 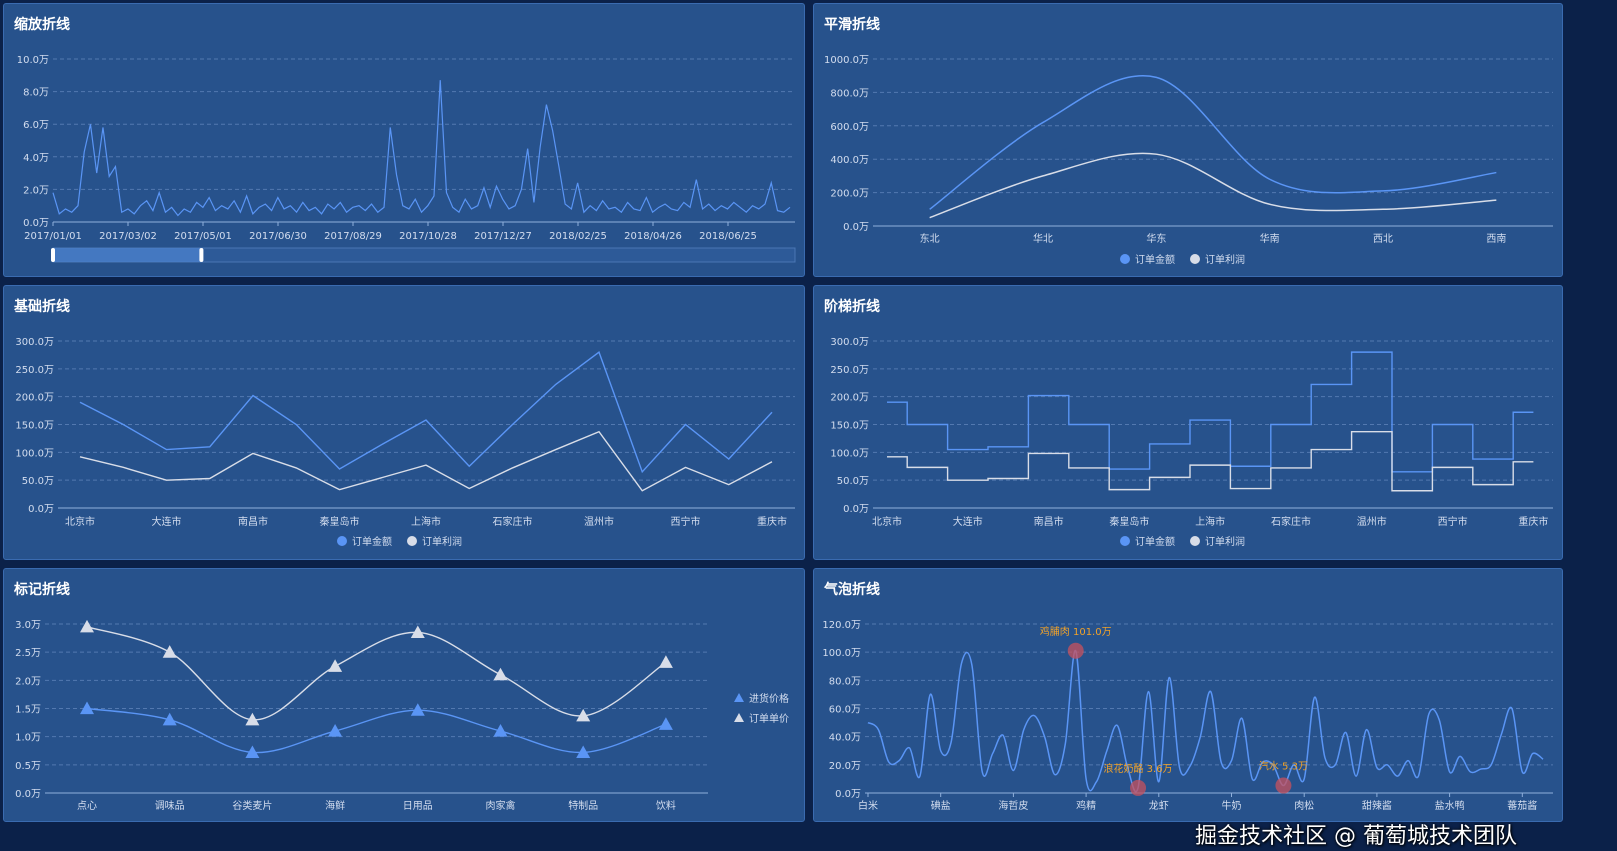 I want to click on x-tick-label: 2017/06/30, so click(x=278, y=236).